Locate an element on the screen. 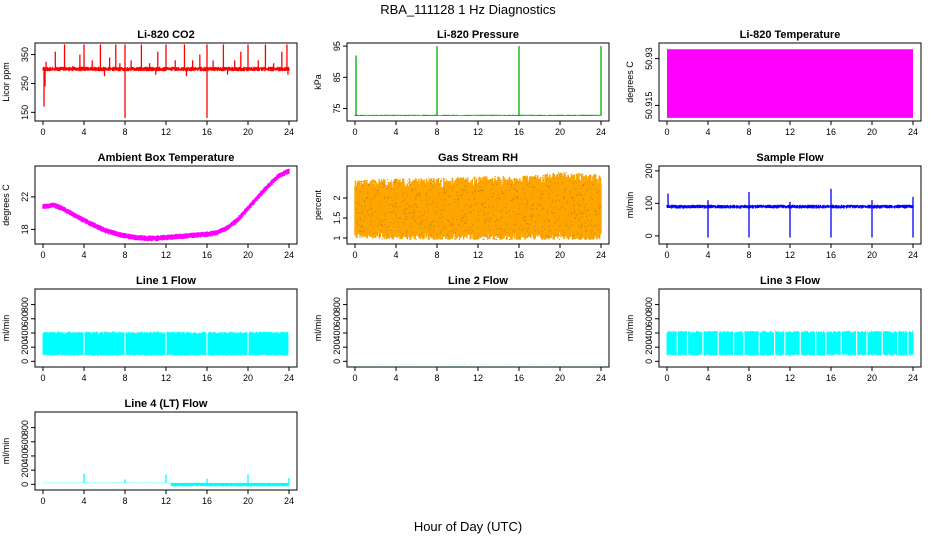  sample_flow-x-tick-label: 12 is located at coordinates (790, 255).